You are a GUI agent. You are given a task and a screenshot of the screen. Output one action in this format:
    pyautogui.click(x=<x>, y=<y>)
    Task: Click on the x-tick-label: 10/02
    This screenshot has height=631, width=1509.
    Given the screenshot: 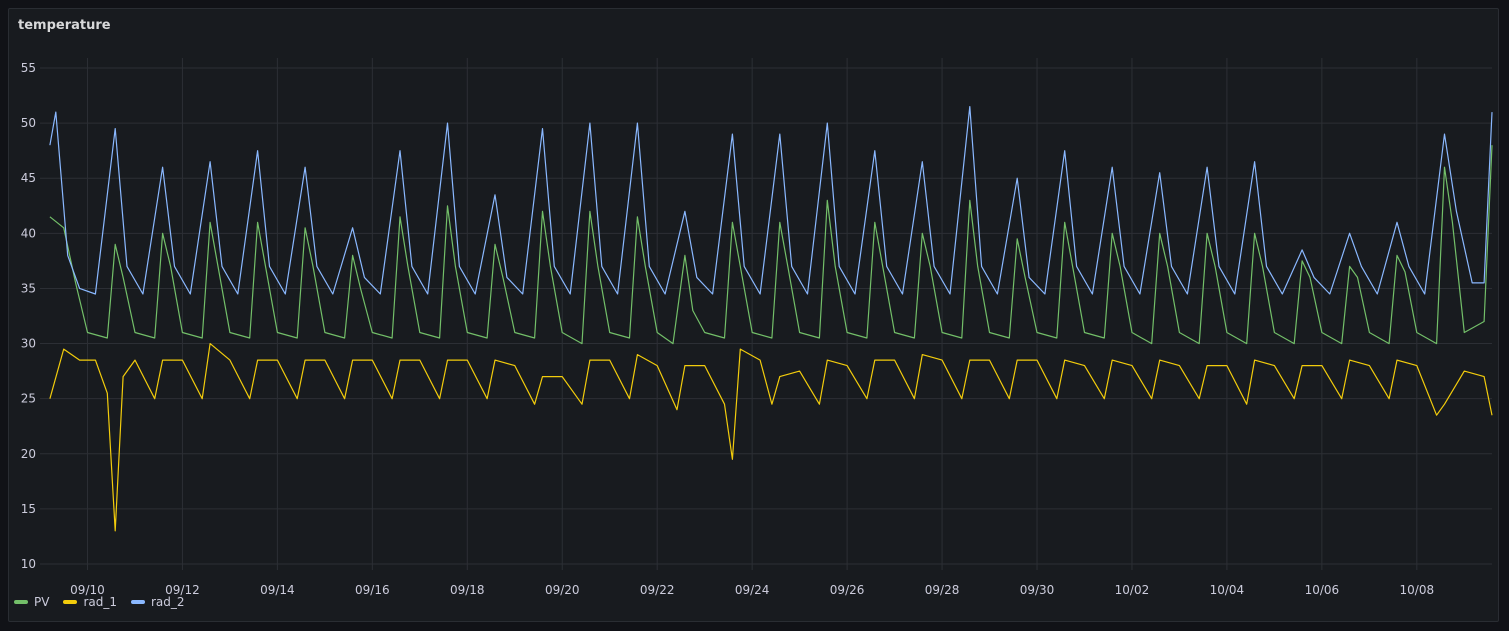 What is the action you would take?
    pyautogui.click(x=1132, y=590)
    